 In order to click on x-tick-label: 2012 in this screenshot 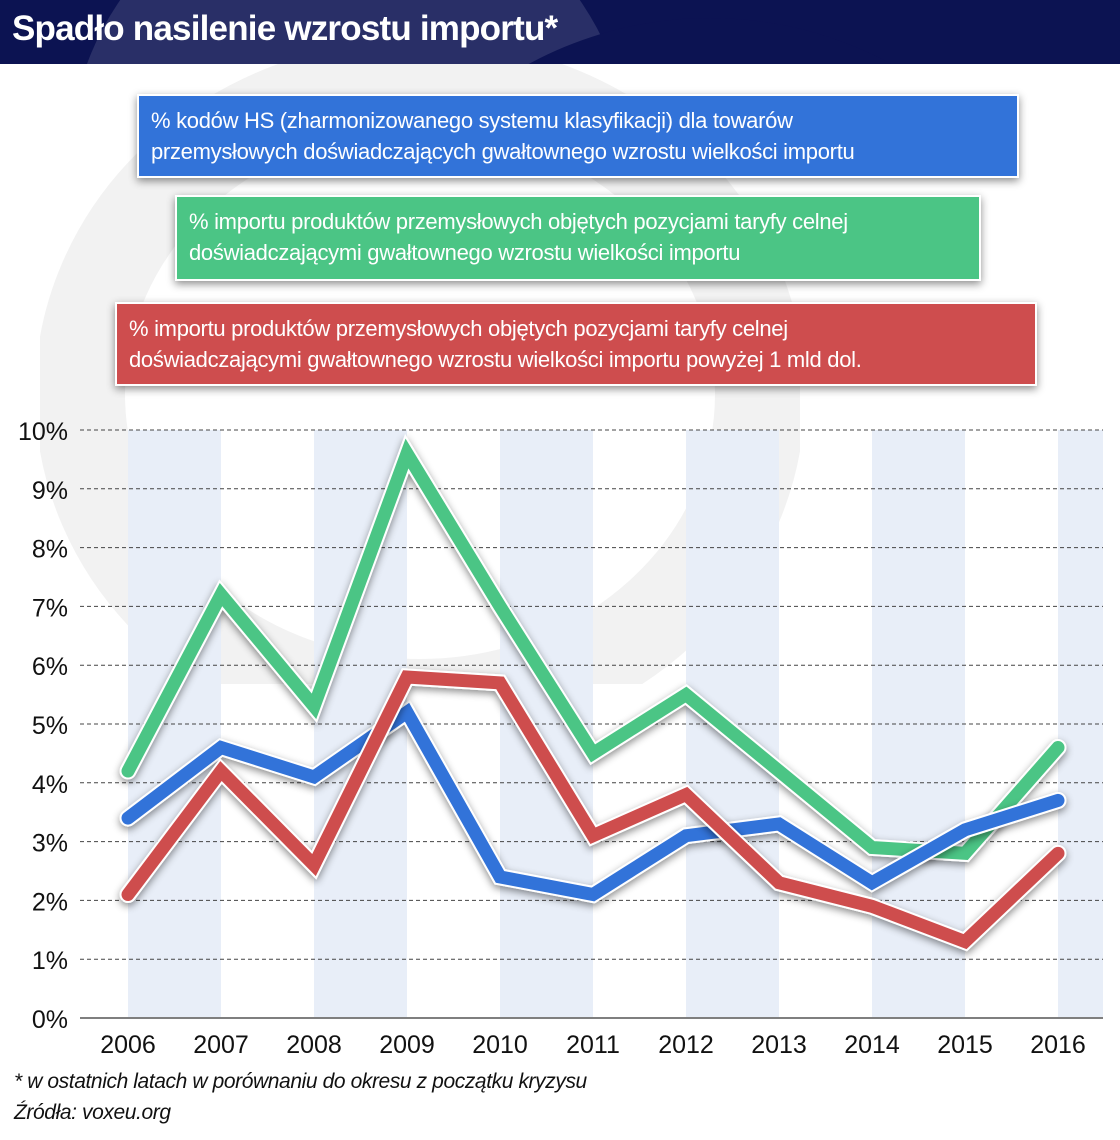, I will do `click(686, 1045)`.